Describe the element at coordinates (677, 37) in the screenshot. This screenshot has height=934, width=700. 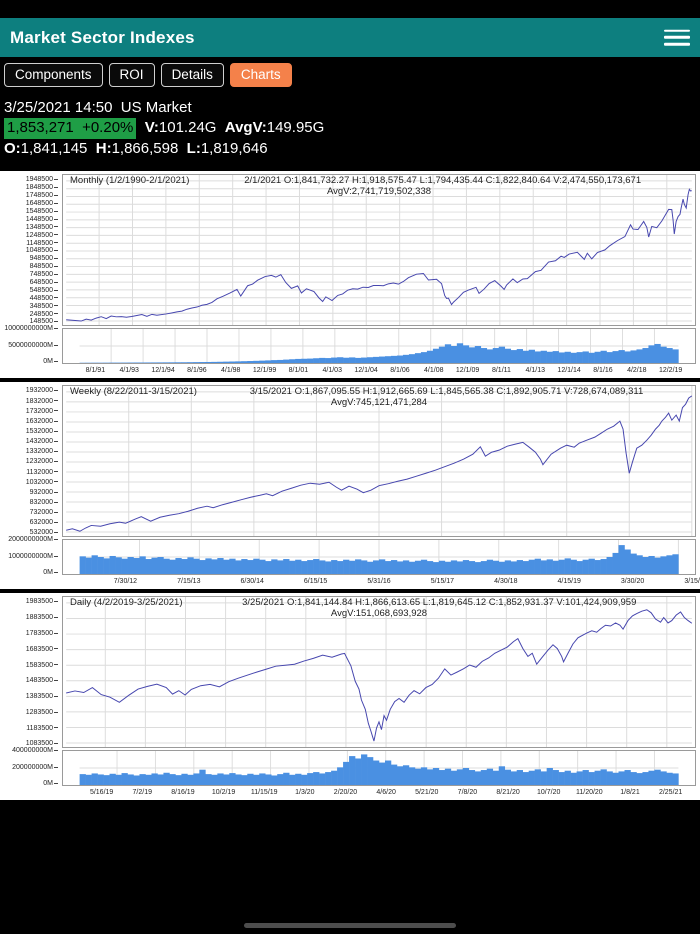
I see `hamburger-menu-icon` at that location.